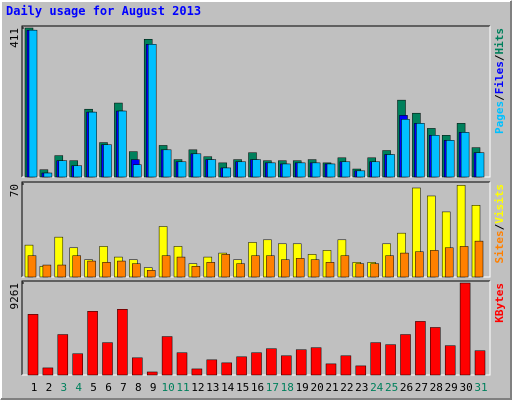 The image size is (512, 400). I want to click on x-tick-label: 22, so click(346, 387).